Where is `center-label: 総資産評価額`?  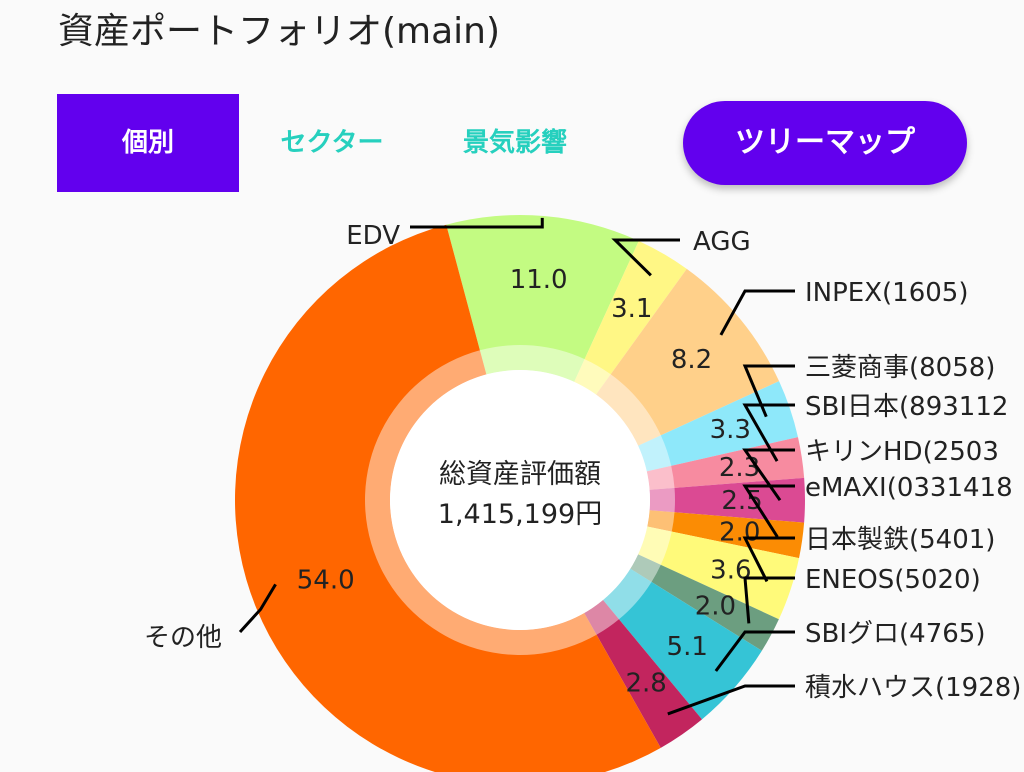
center-label: 総資産評価額 is located at coordinates (520, 474).